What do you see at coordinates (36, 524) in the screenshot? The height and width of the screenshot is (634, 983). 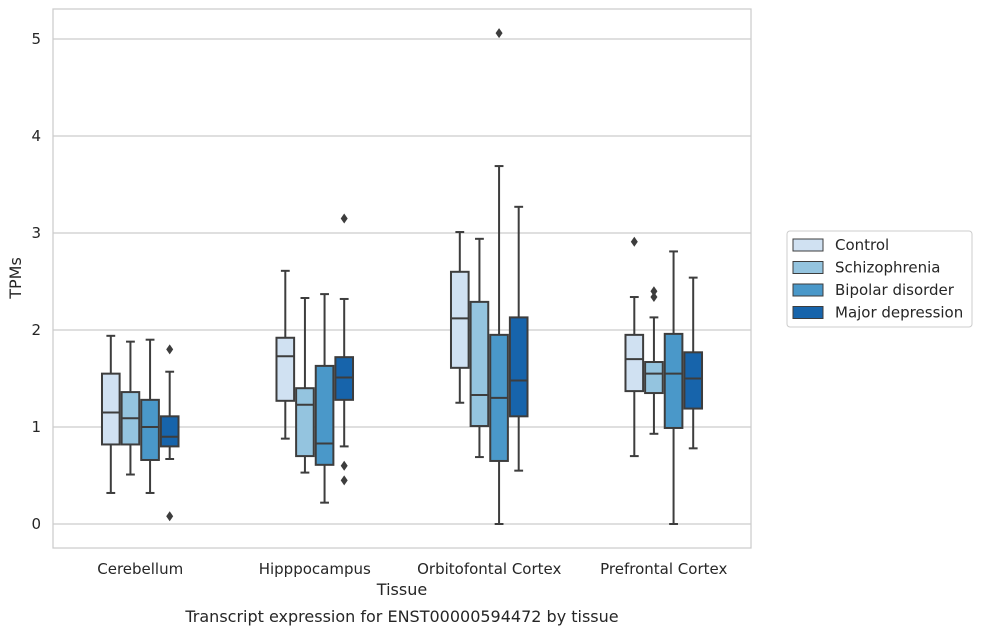 I see `y-tick-label: 0` at bounding box center [36, 524].